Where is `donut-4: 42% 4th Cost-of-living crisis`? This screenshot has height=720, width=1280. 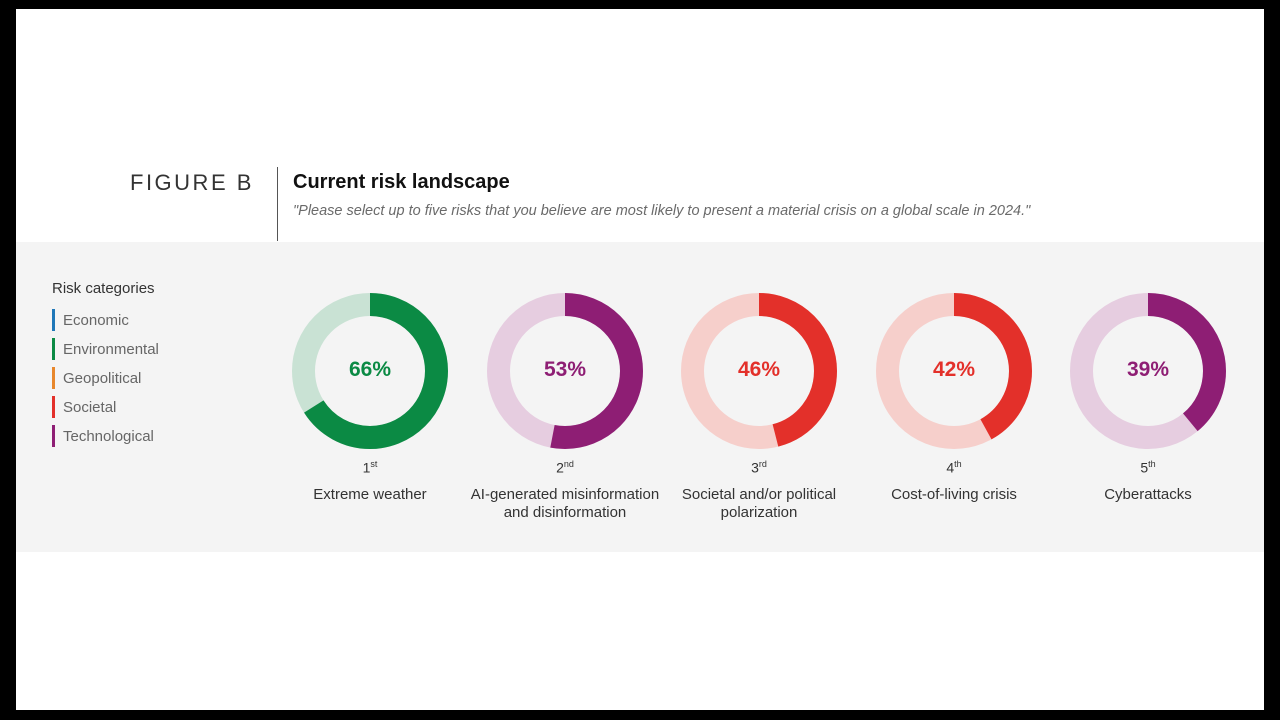
donut-4: 42% 4th Cost-of-living crisis is located at coordinates (954, 397).